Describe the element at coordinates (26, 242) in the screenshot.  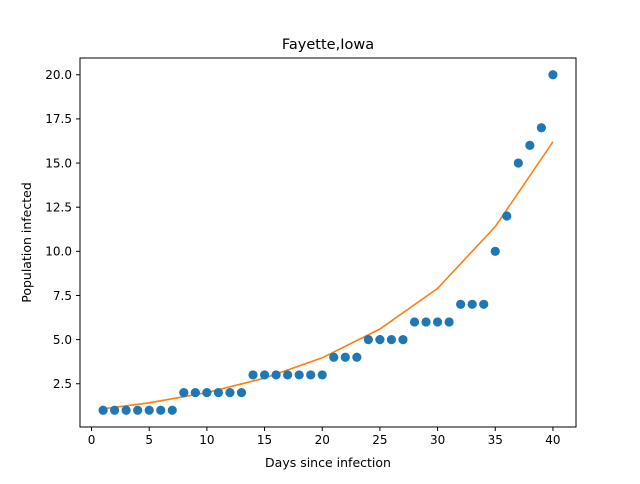
I see `y-axis-label: Population infected` at that location.